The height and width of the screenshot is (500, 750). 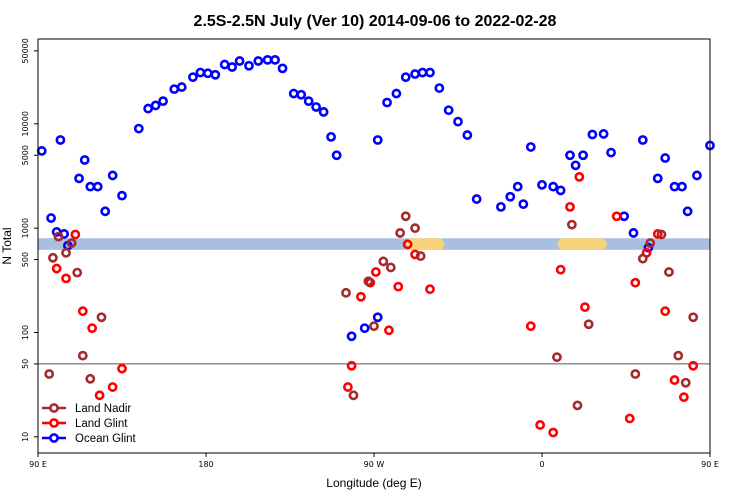 I want to click on equator-band, so click(x=374, y=244).